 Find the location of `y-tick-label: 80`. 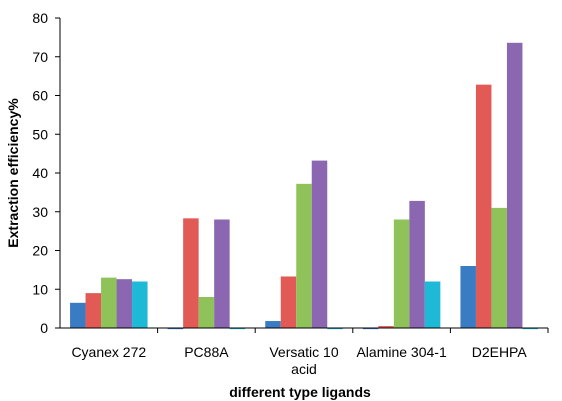

y-tick-label: 80 is located at coordinates (40, 18).